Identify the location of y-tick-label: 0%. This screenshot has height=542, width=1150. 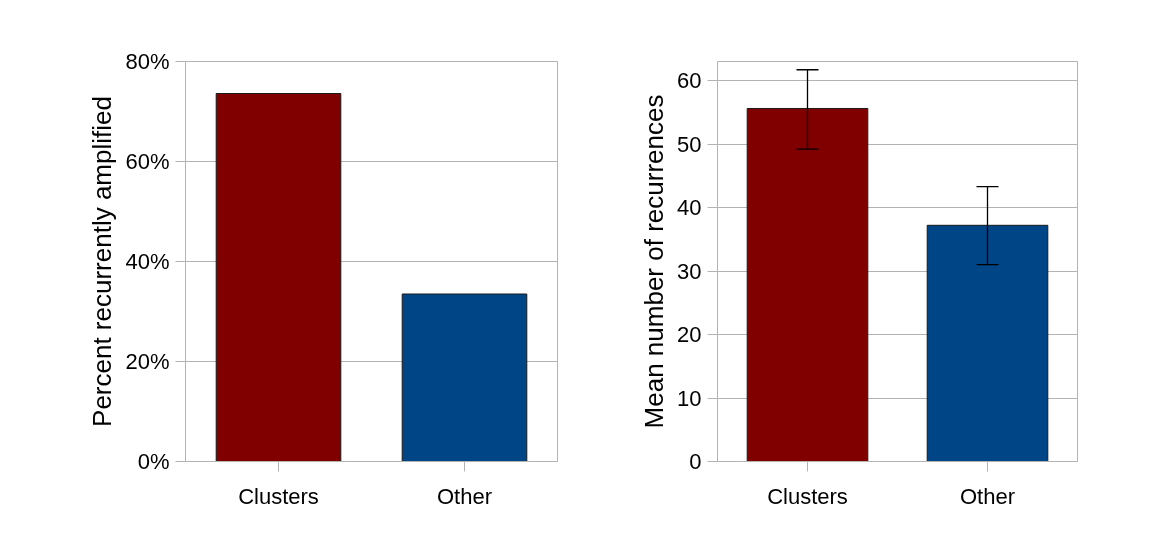
(153, 461).